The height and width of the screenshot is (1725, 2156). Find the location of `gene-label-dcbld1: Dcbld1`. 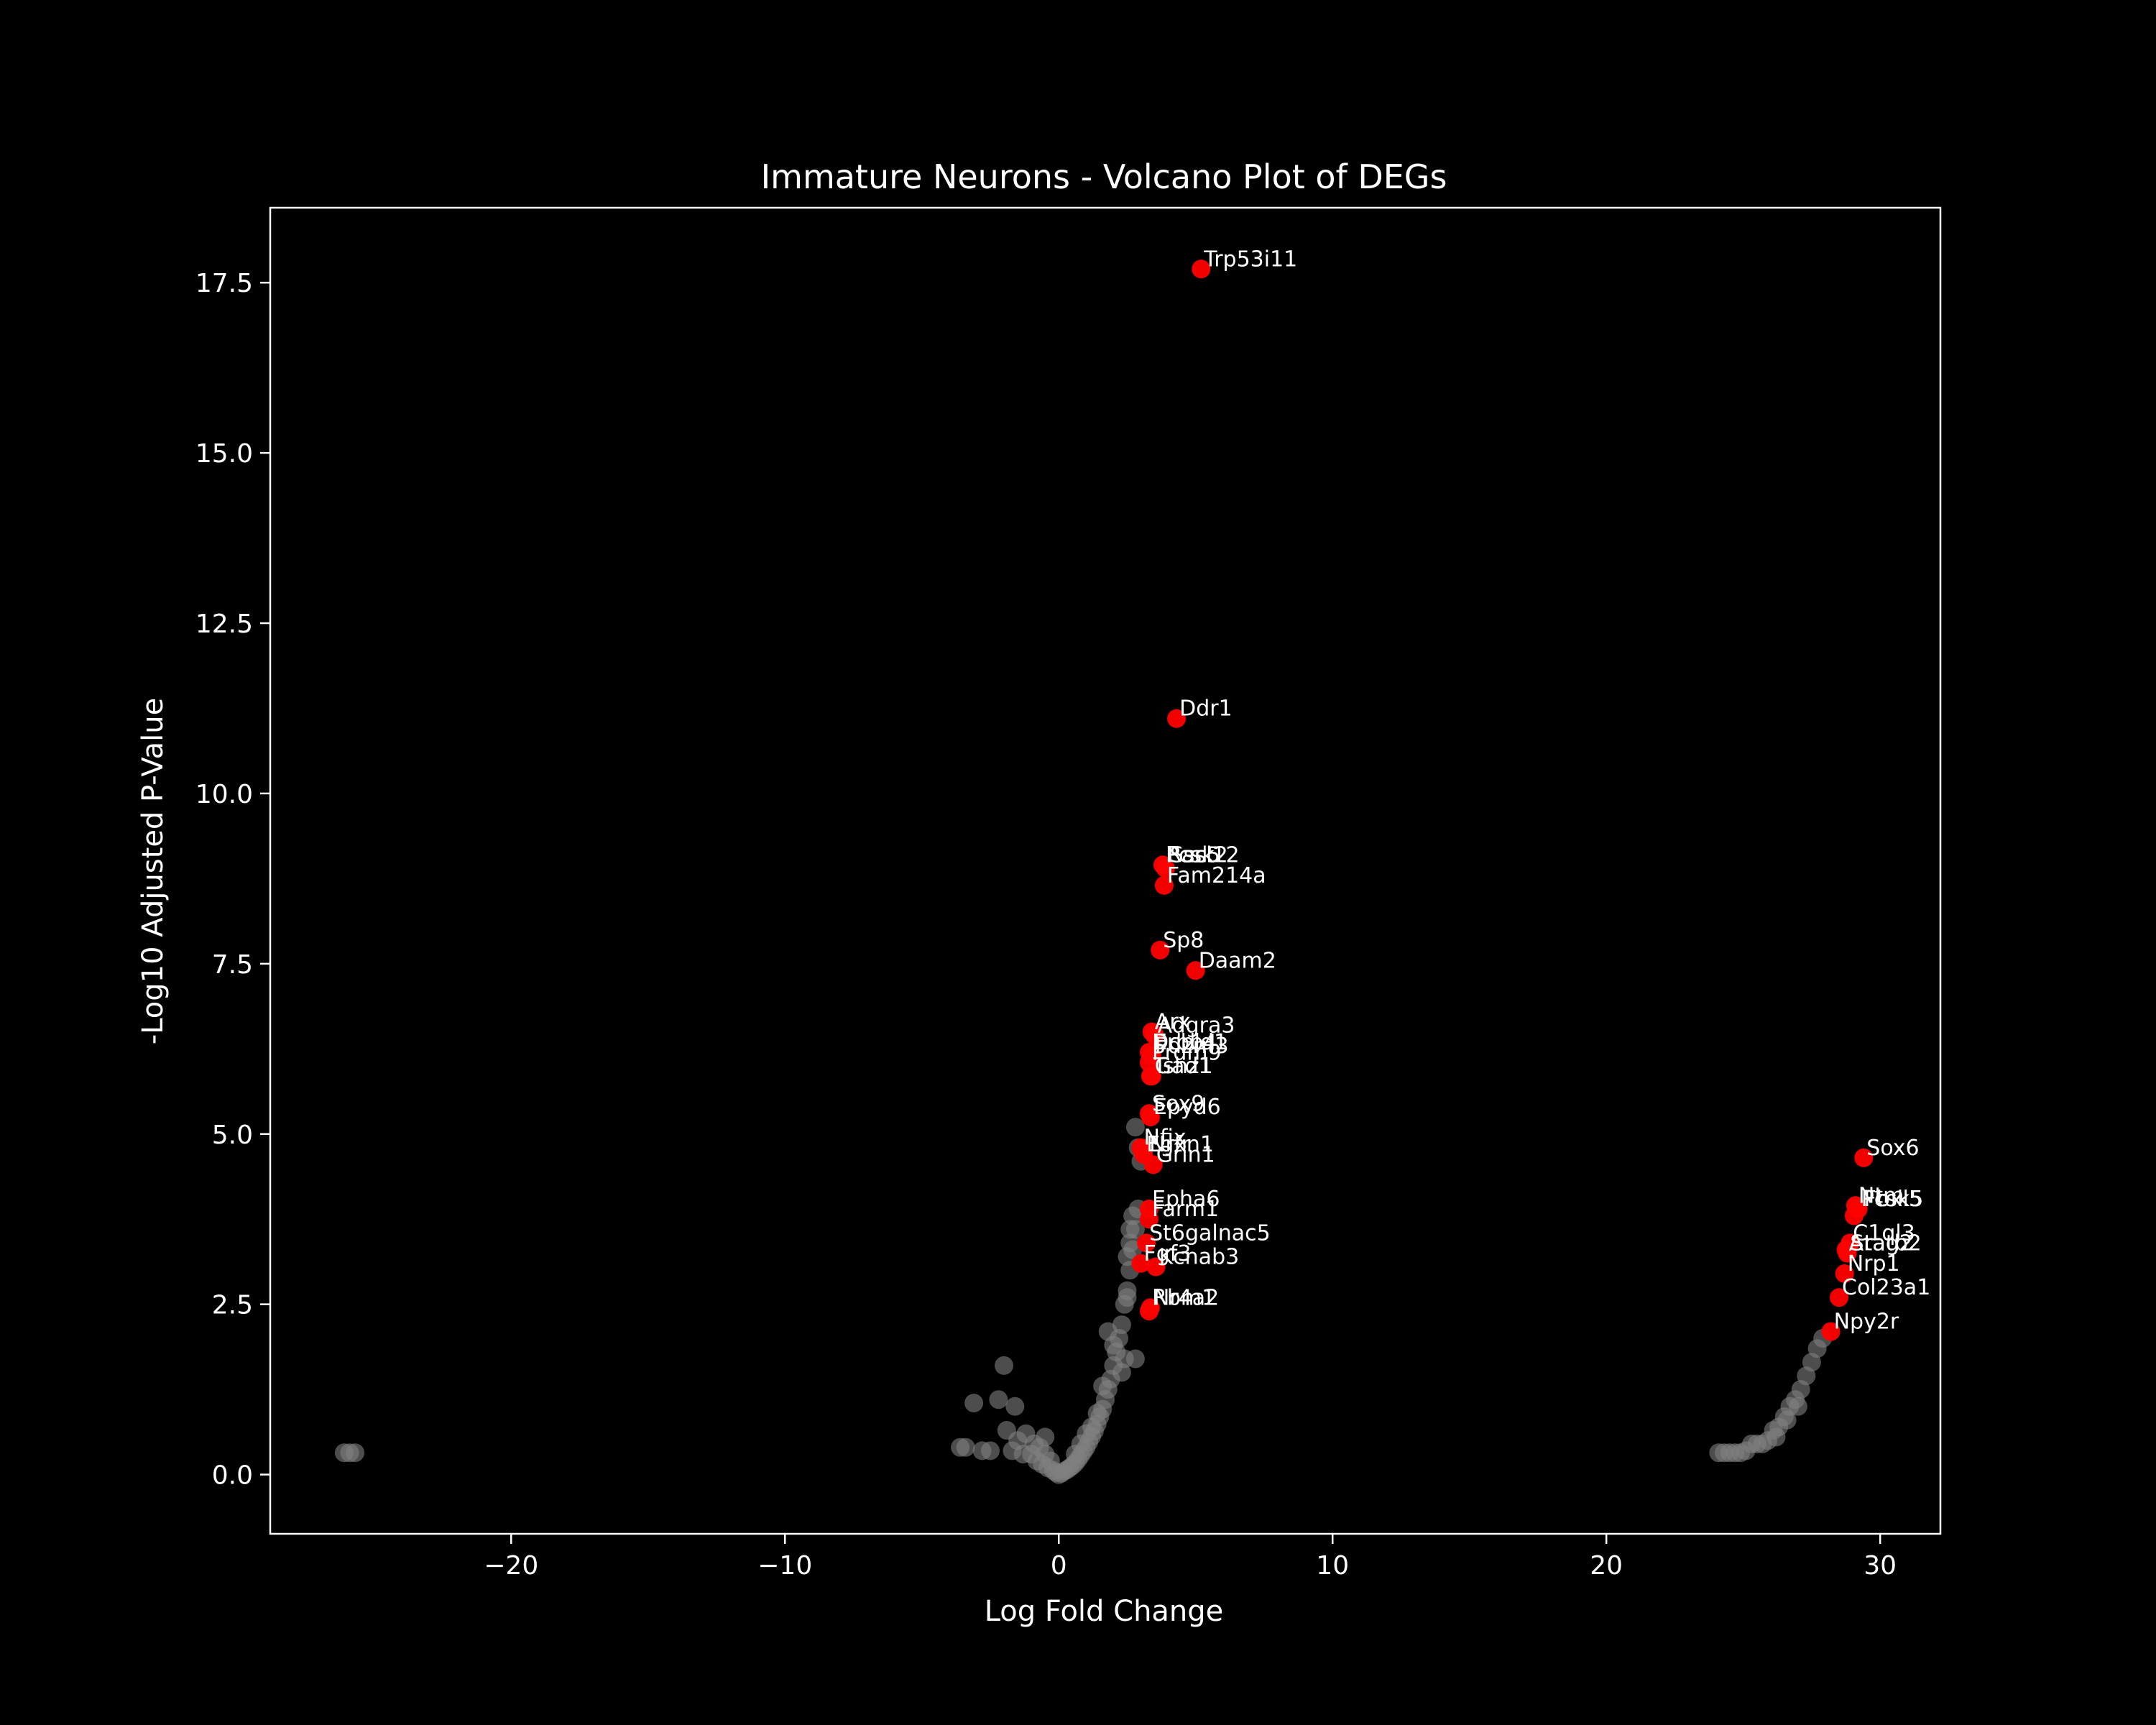

gene-label-dcbld1: Dcbld1 is located at coordinates (1189, 1042).